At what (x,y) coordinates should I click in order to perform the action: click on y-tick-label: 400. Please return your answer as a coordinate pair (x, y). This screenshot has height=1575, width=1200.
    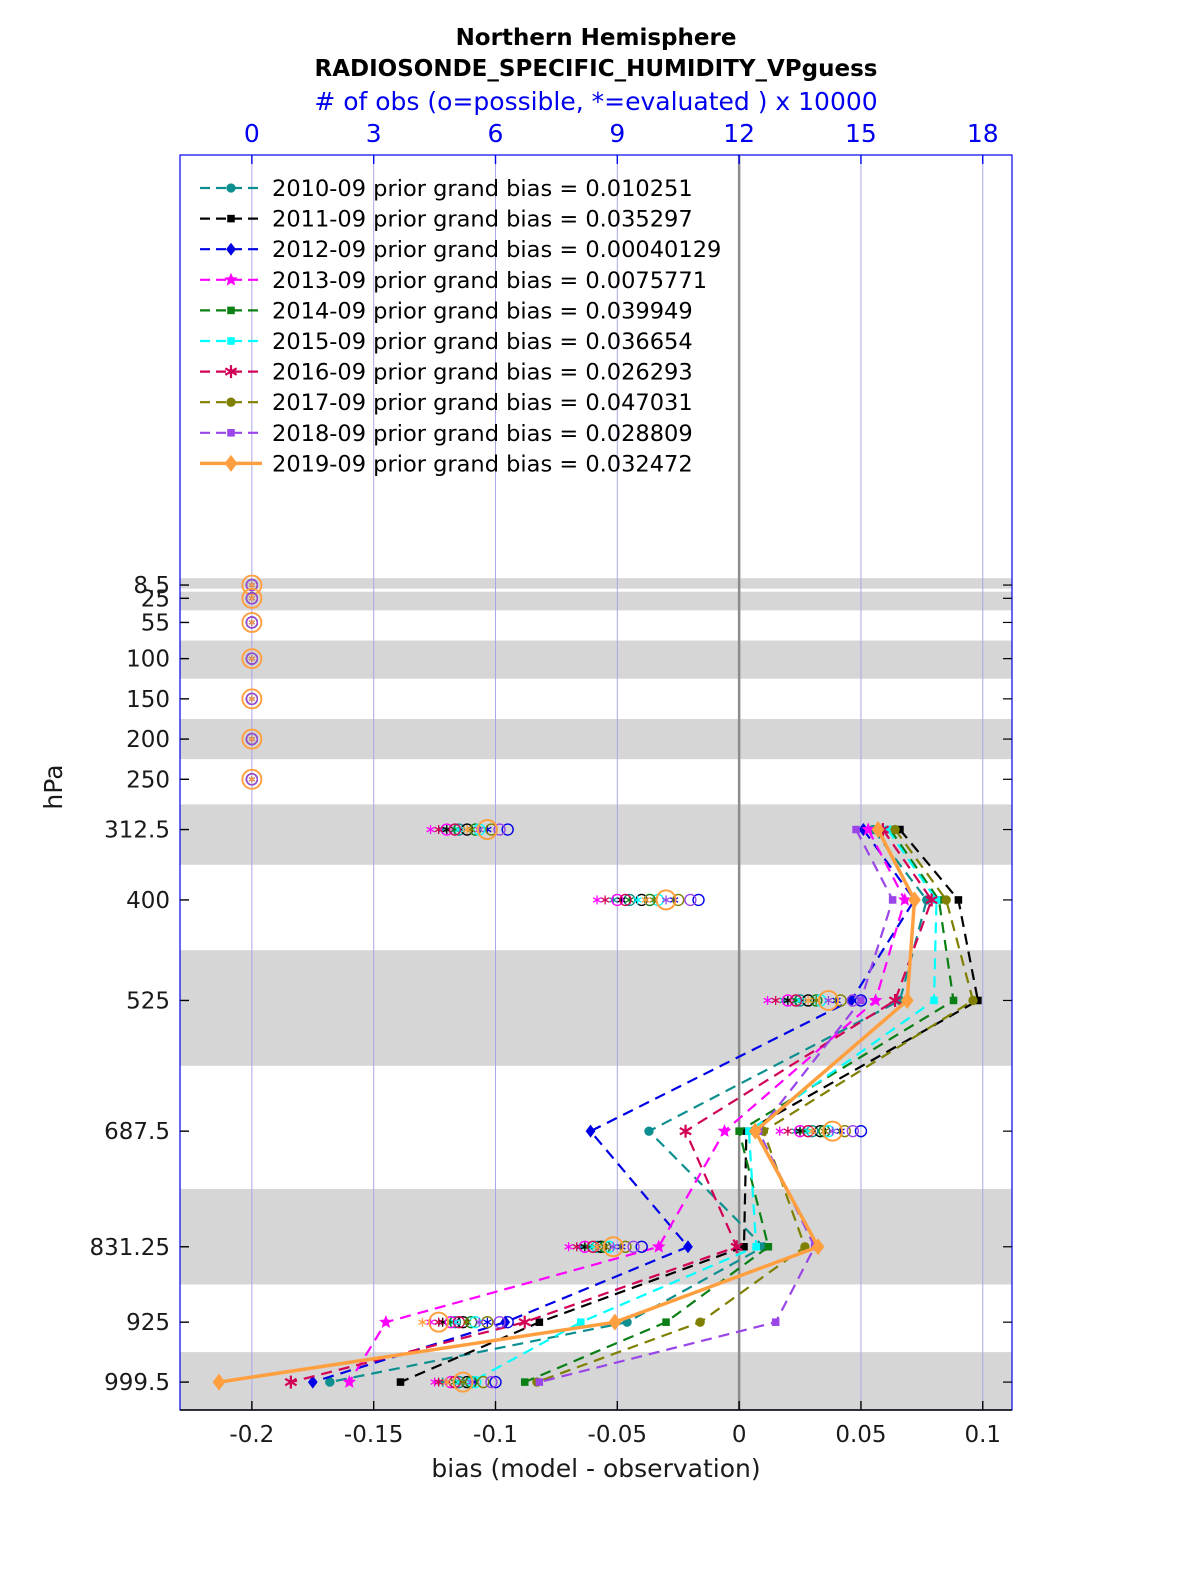
    Looking at the image, I should click on (148, 901).